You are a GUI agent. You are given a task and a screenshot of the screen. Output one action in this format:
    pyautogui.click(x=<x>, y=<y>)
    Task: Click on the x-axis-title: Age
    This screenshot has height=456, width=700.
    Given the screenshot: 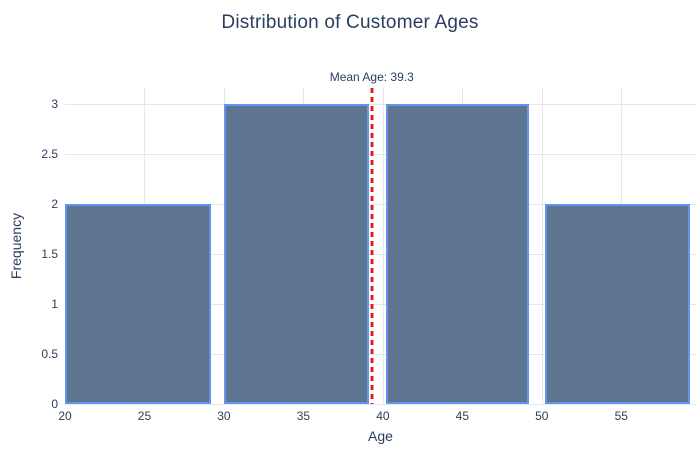 What is the action you would take?
    pyautogui.click(x=380, y=436)
    